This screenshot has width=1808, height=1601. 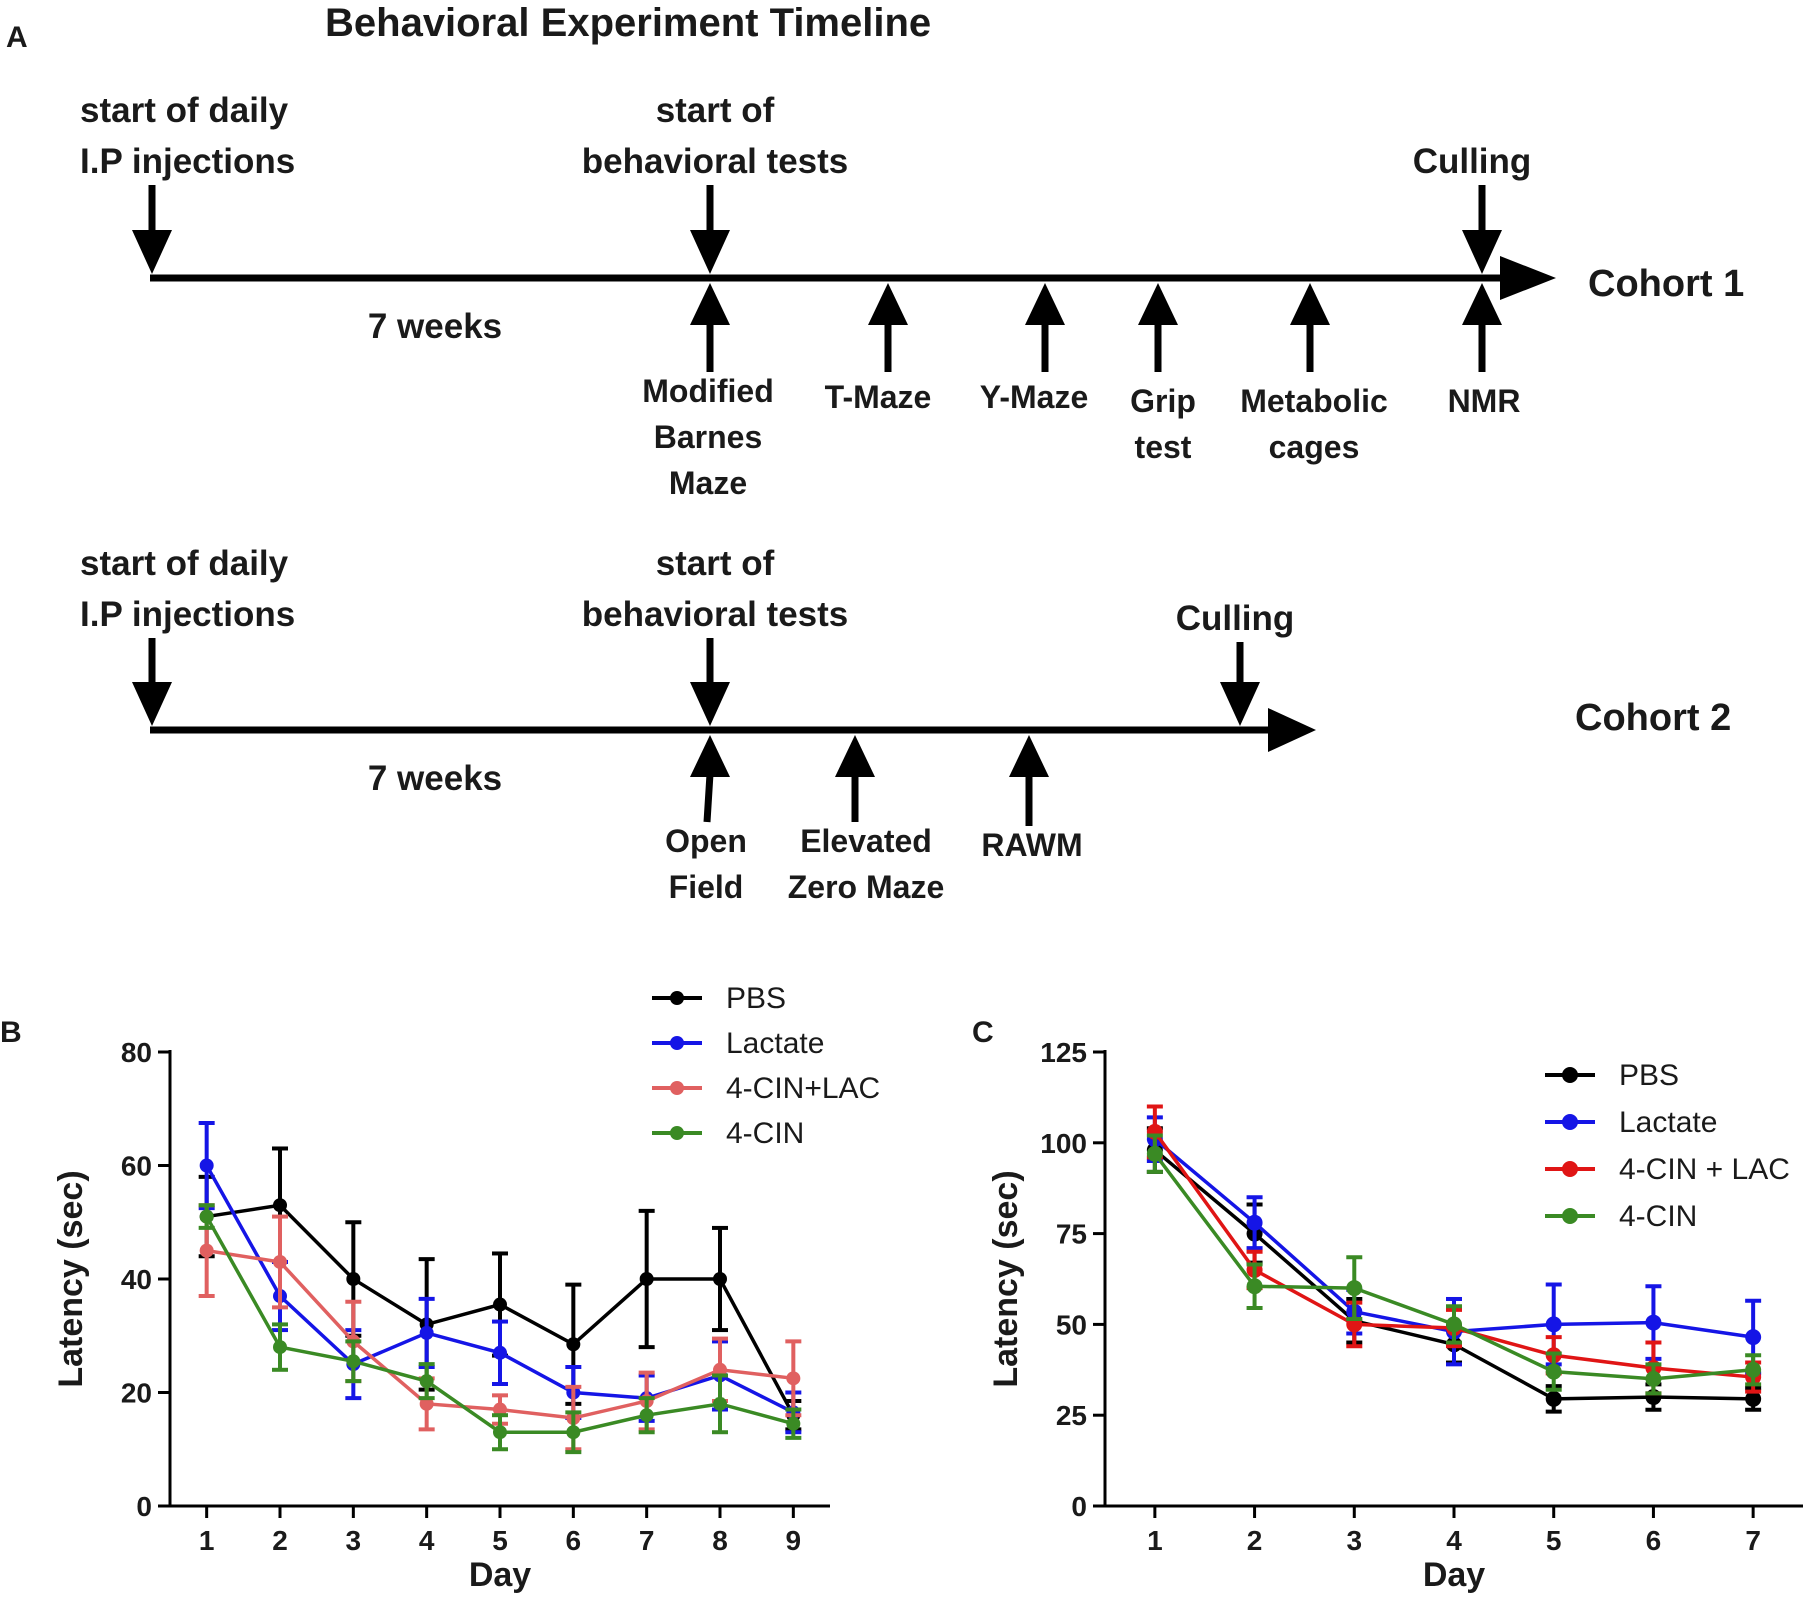 I want to click on cohort2-test-zeromaze-line2: Zero Maze, so click(x=866, y=887).